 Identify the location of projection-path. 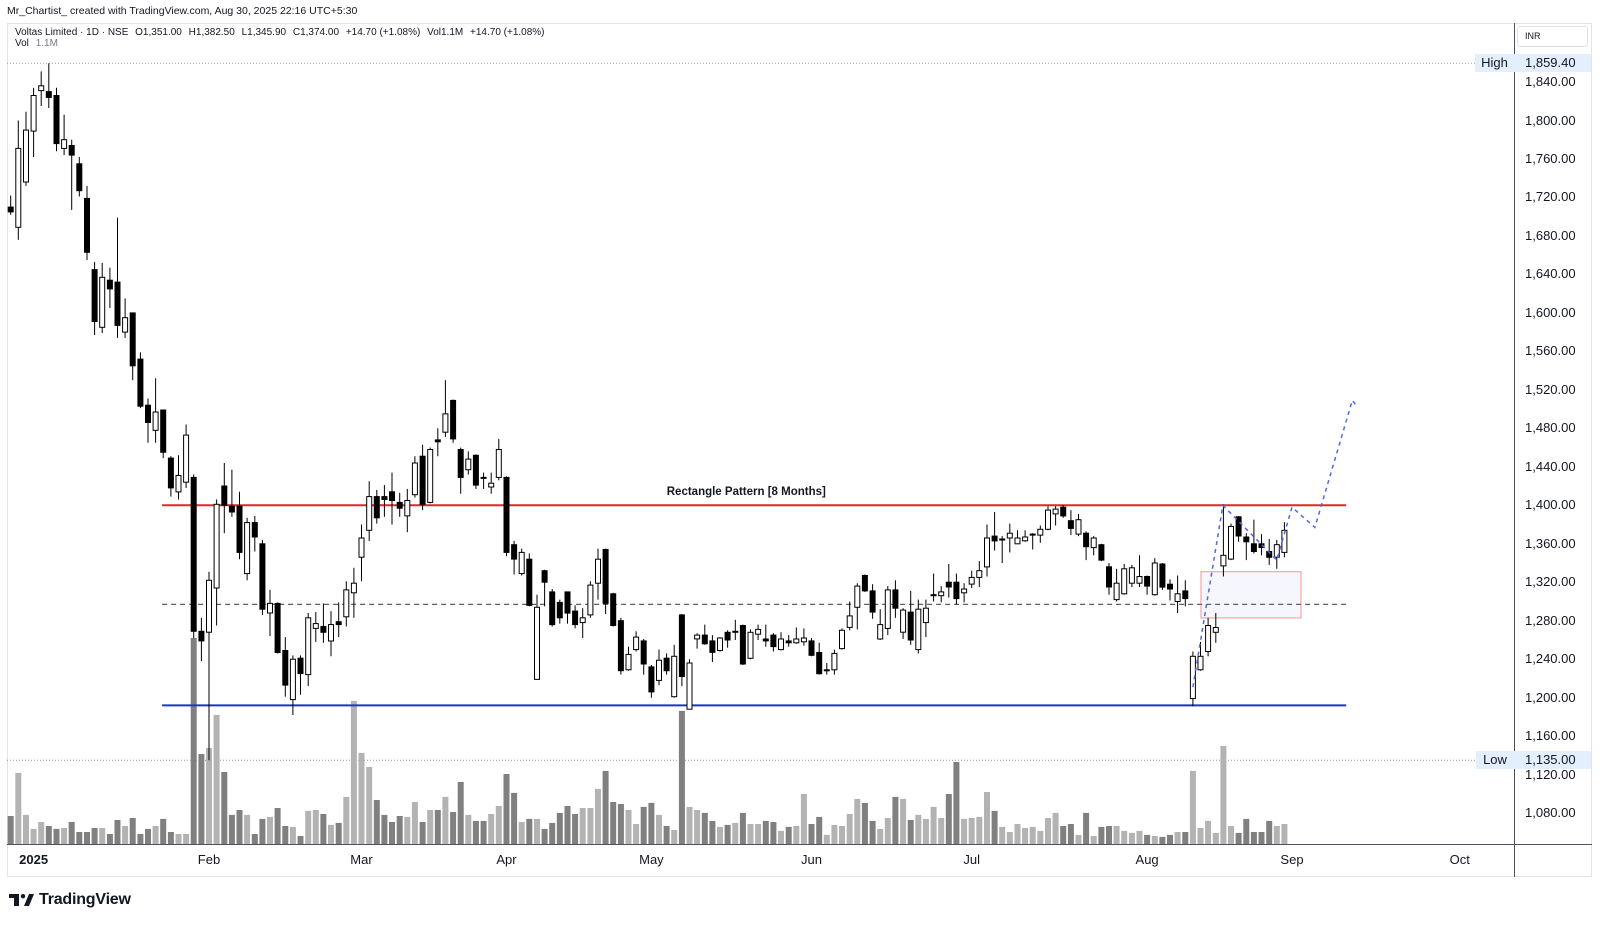
(1274, 543).